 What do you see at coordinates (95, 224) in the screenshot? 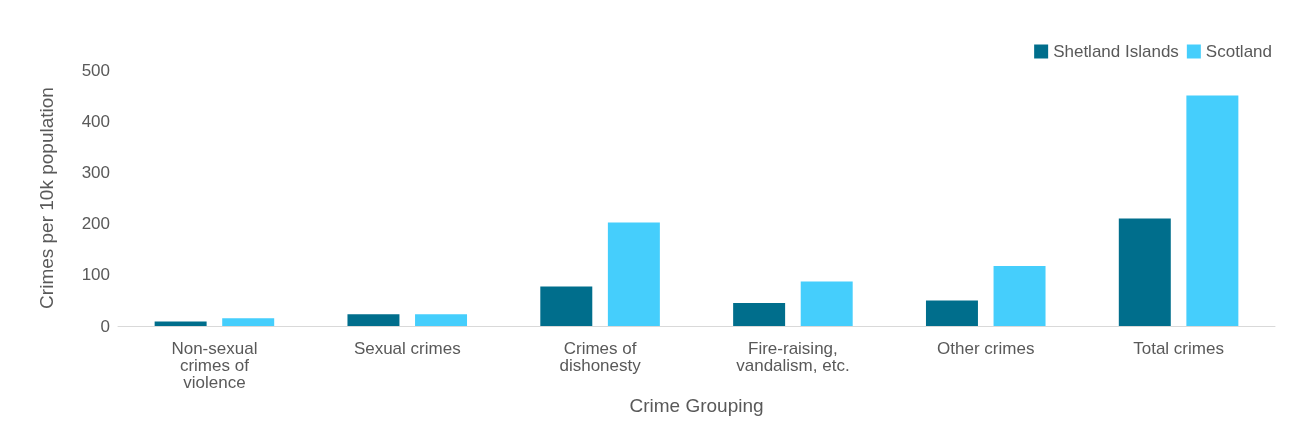
I see `y-tick-label: 200` at bounding box center [95, 224].